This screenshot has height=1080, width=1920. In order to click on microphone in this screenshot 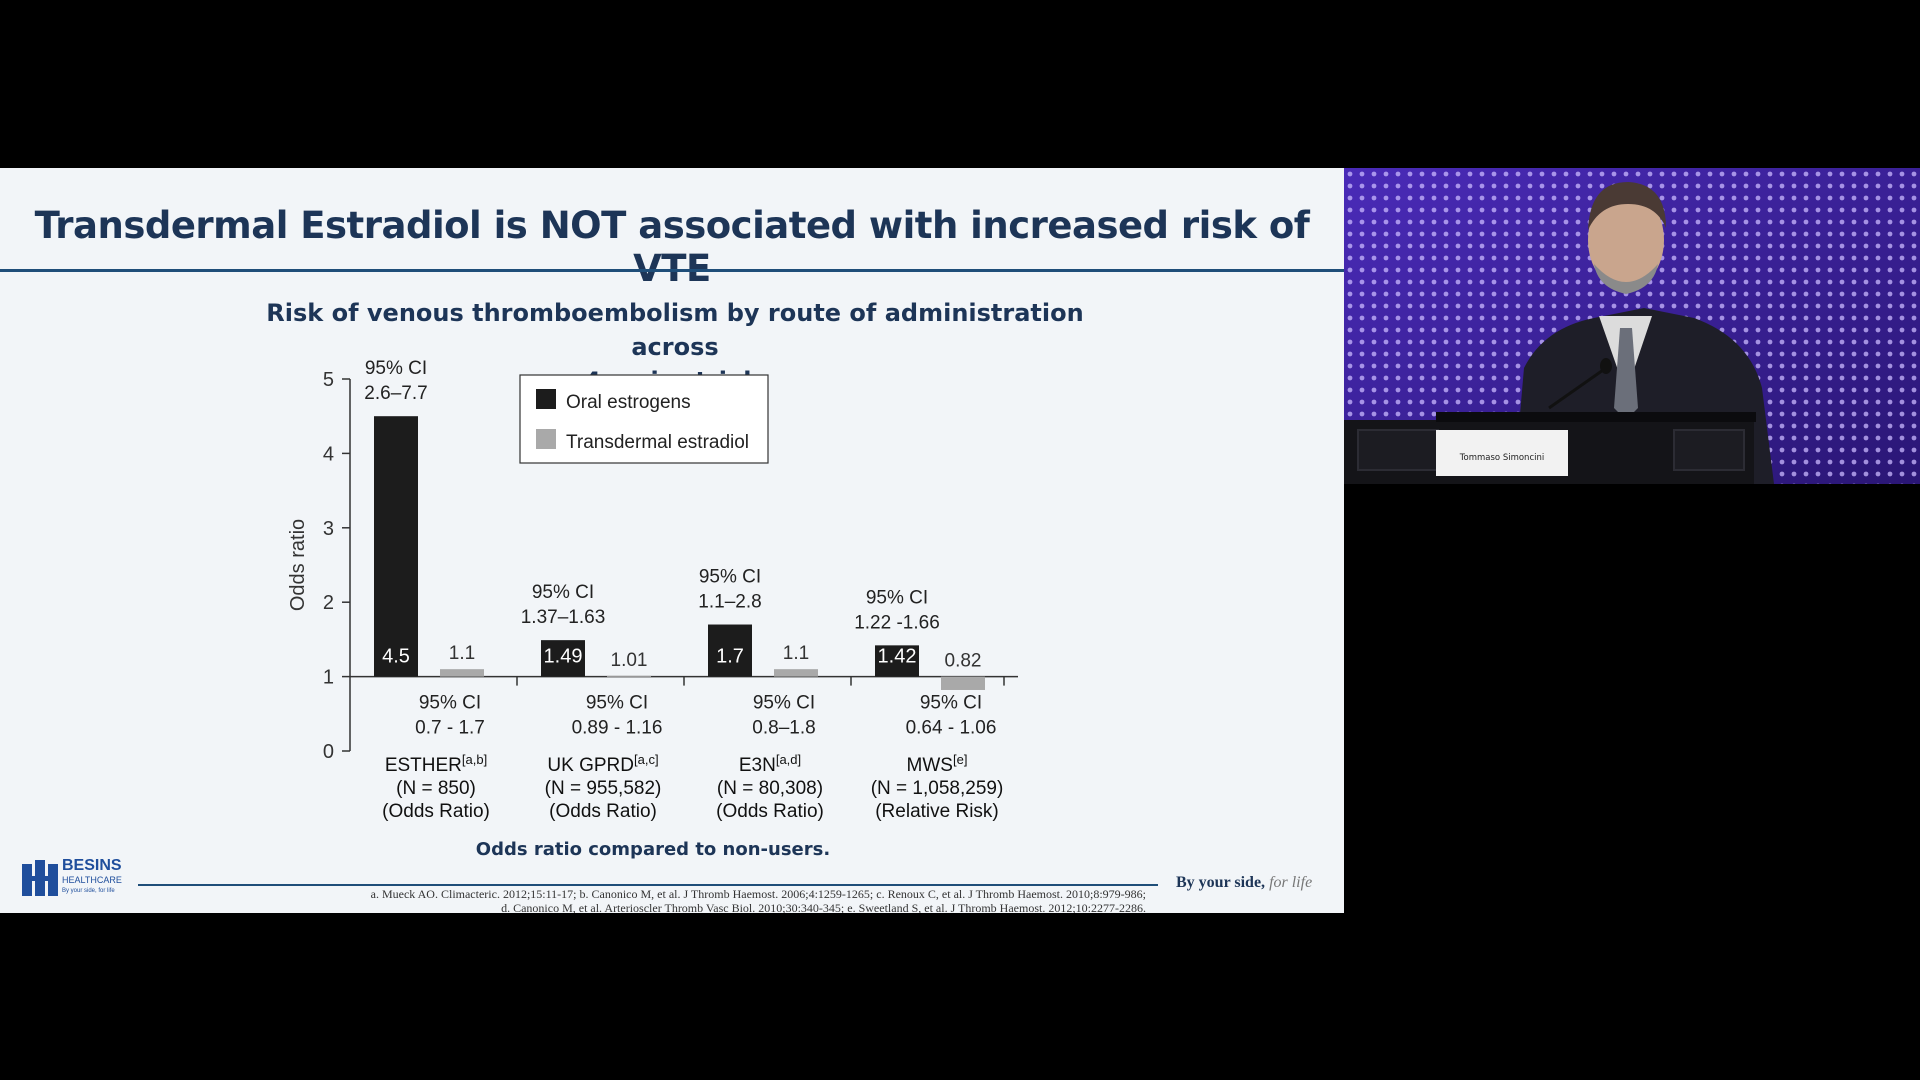, I will do `click(1580, 384)`.